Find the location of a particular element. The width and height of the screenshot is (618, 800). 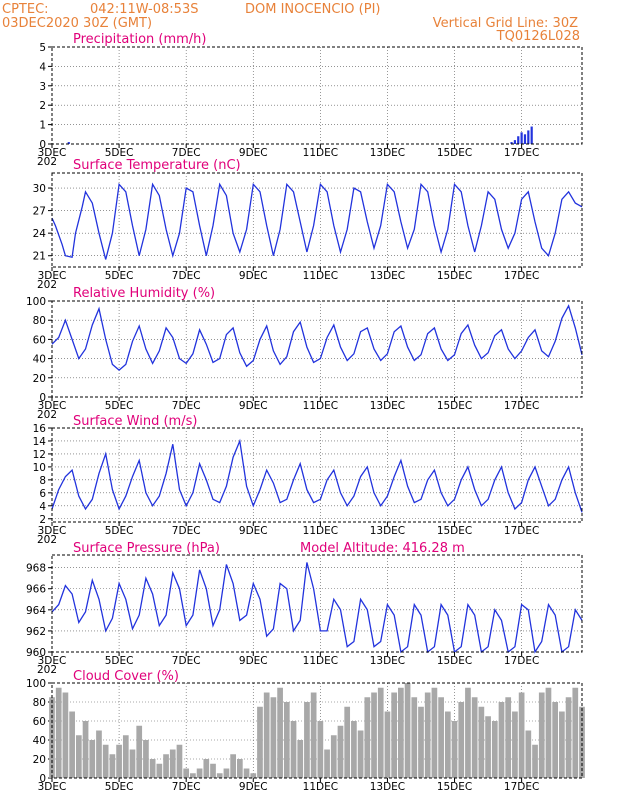

panel-title: Cloud Cover (%) is located at coordinates (126, 676).